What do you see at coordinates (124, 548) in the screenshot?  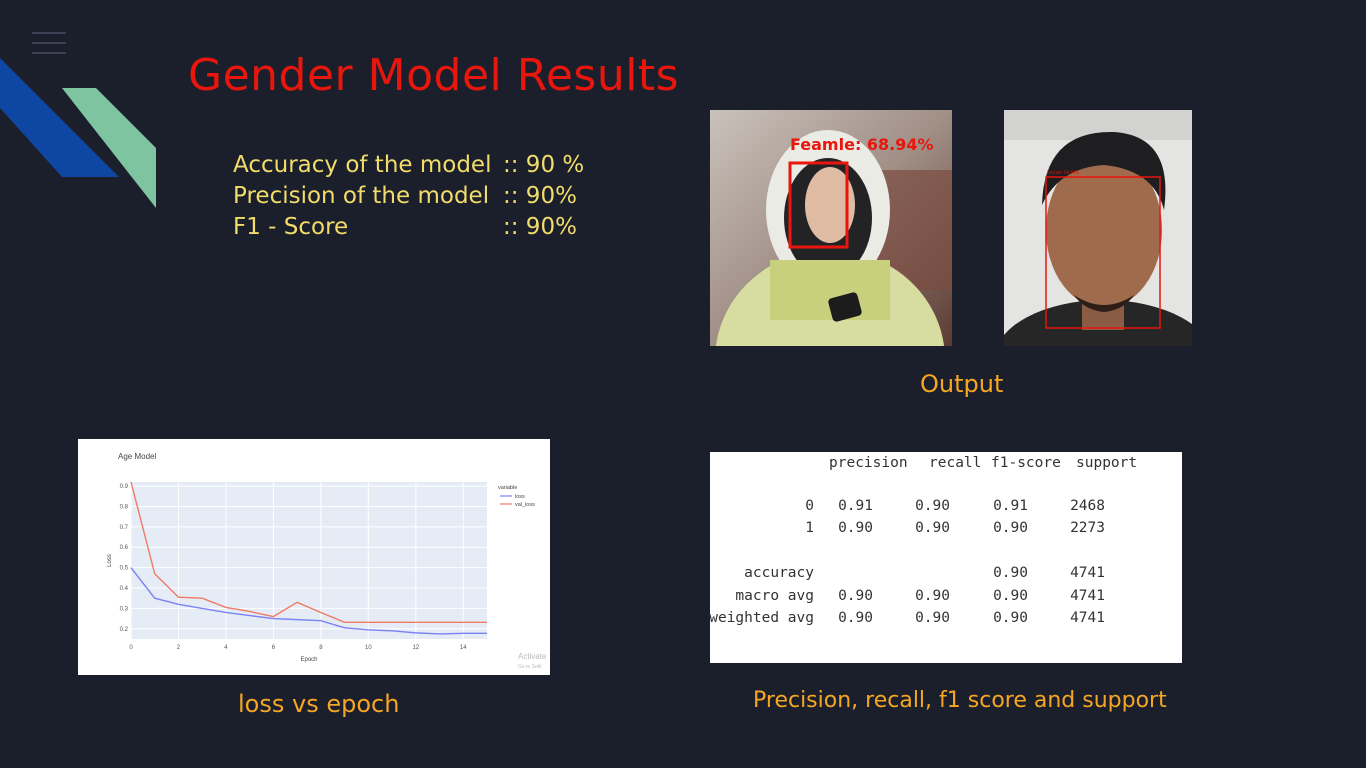 I see `y-tick-label: 0.6` at bounding box center [124, 548].